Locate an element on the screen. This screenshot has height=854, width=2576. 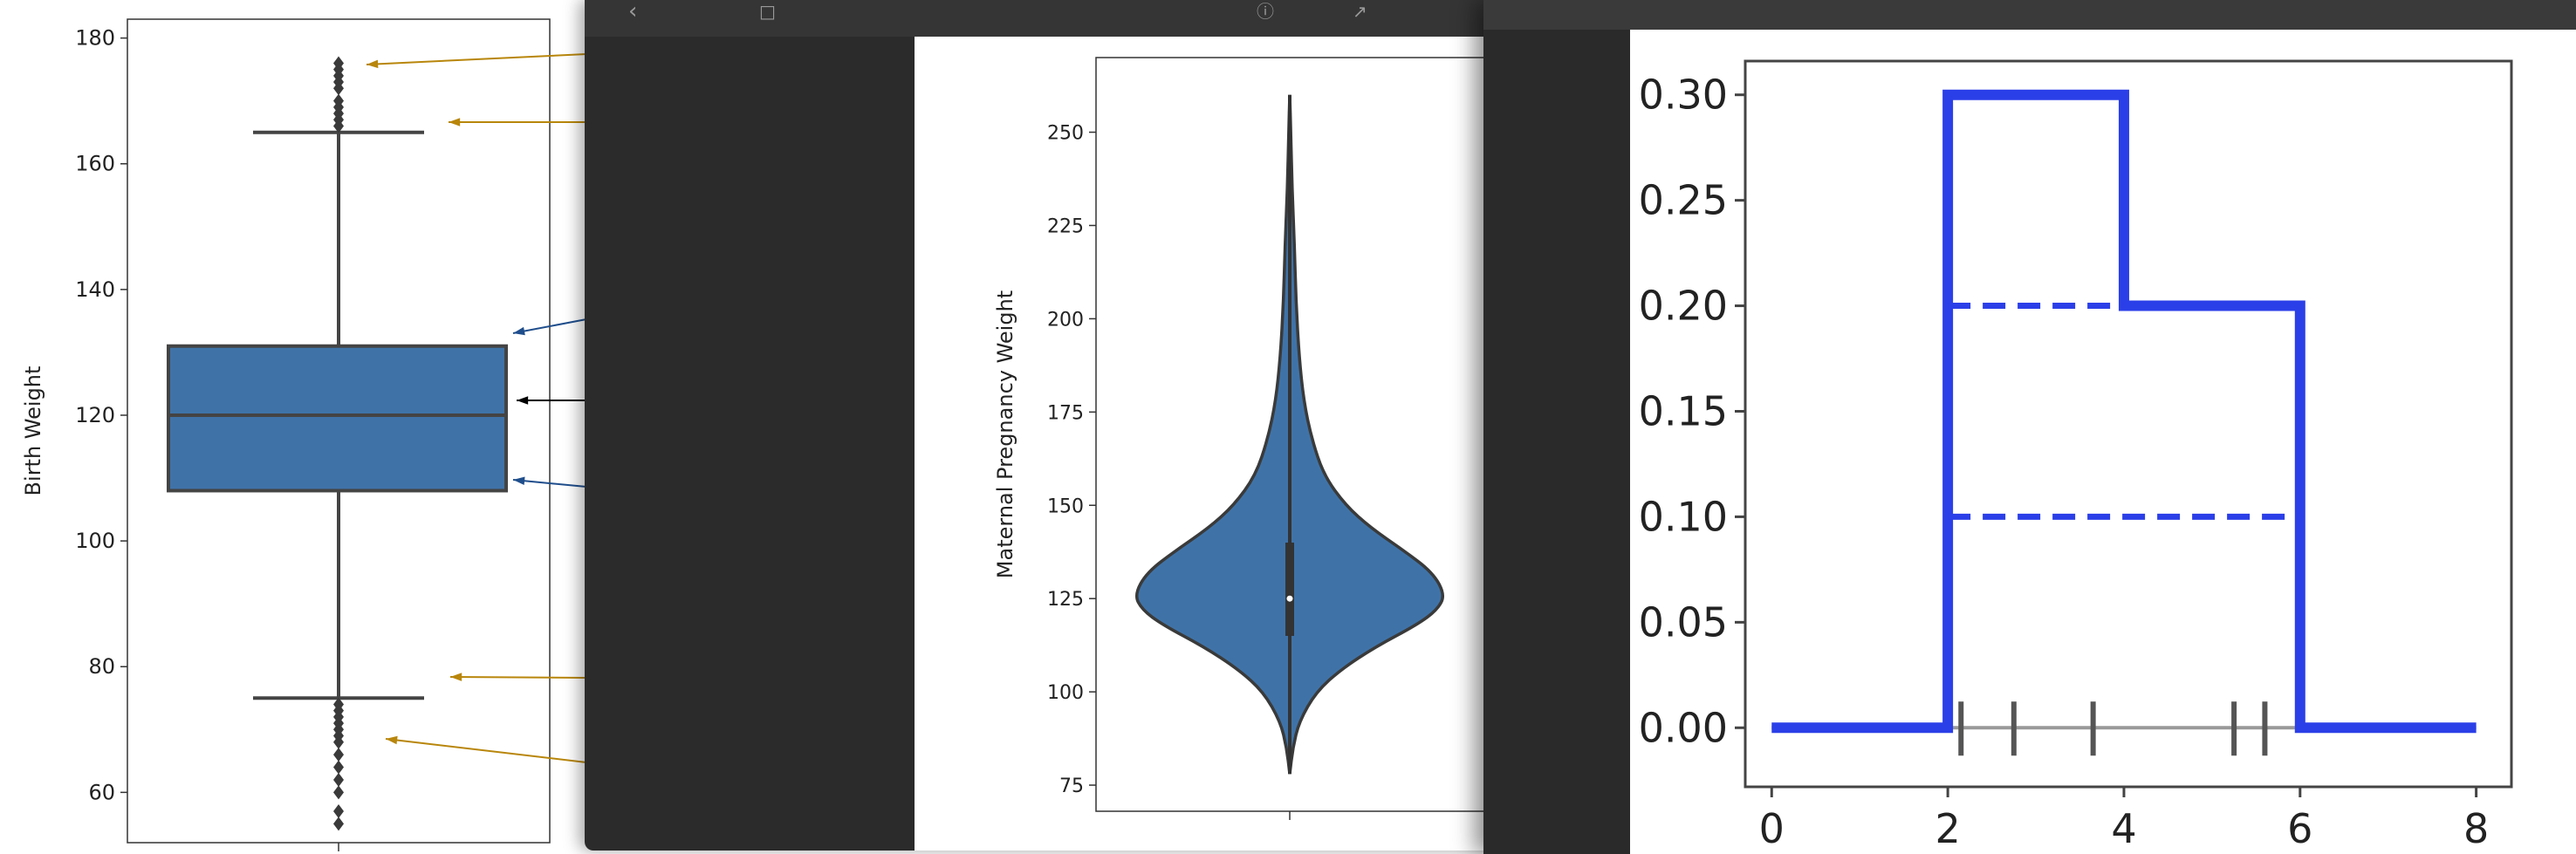
violin-y-axis: 75 100 125 150 175 200 225 250 is located at coordinates (1169, 472).